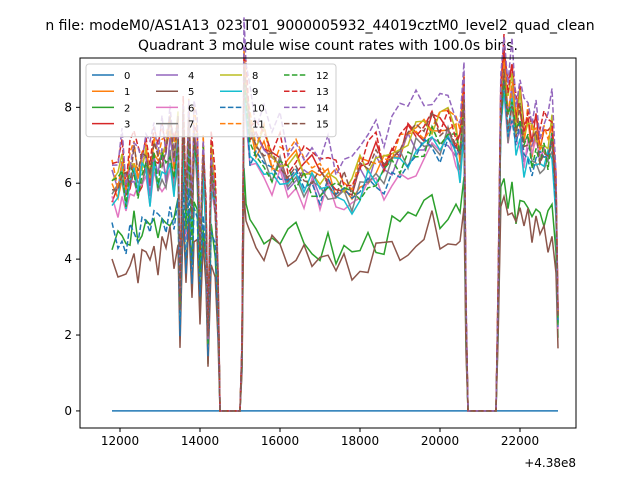  I want to click on x-tick-label: 18000, so click(360, 441).